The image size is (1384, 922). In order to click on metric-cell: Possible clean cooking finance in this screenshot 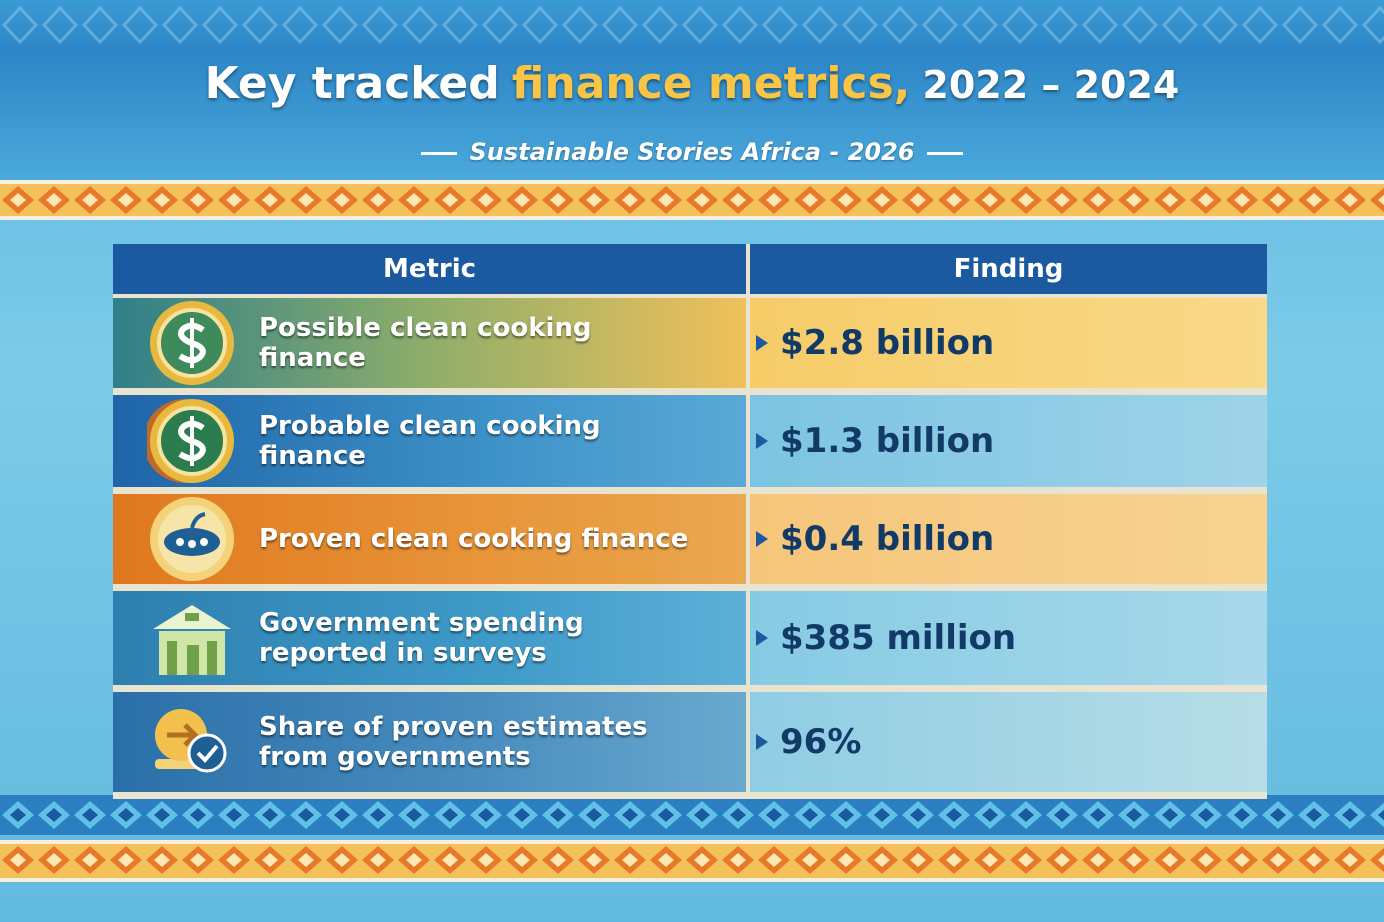, I will do `click(431, 343)`.